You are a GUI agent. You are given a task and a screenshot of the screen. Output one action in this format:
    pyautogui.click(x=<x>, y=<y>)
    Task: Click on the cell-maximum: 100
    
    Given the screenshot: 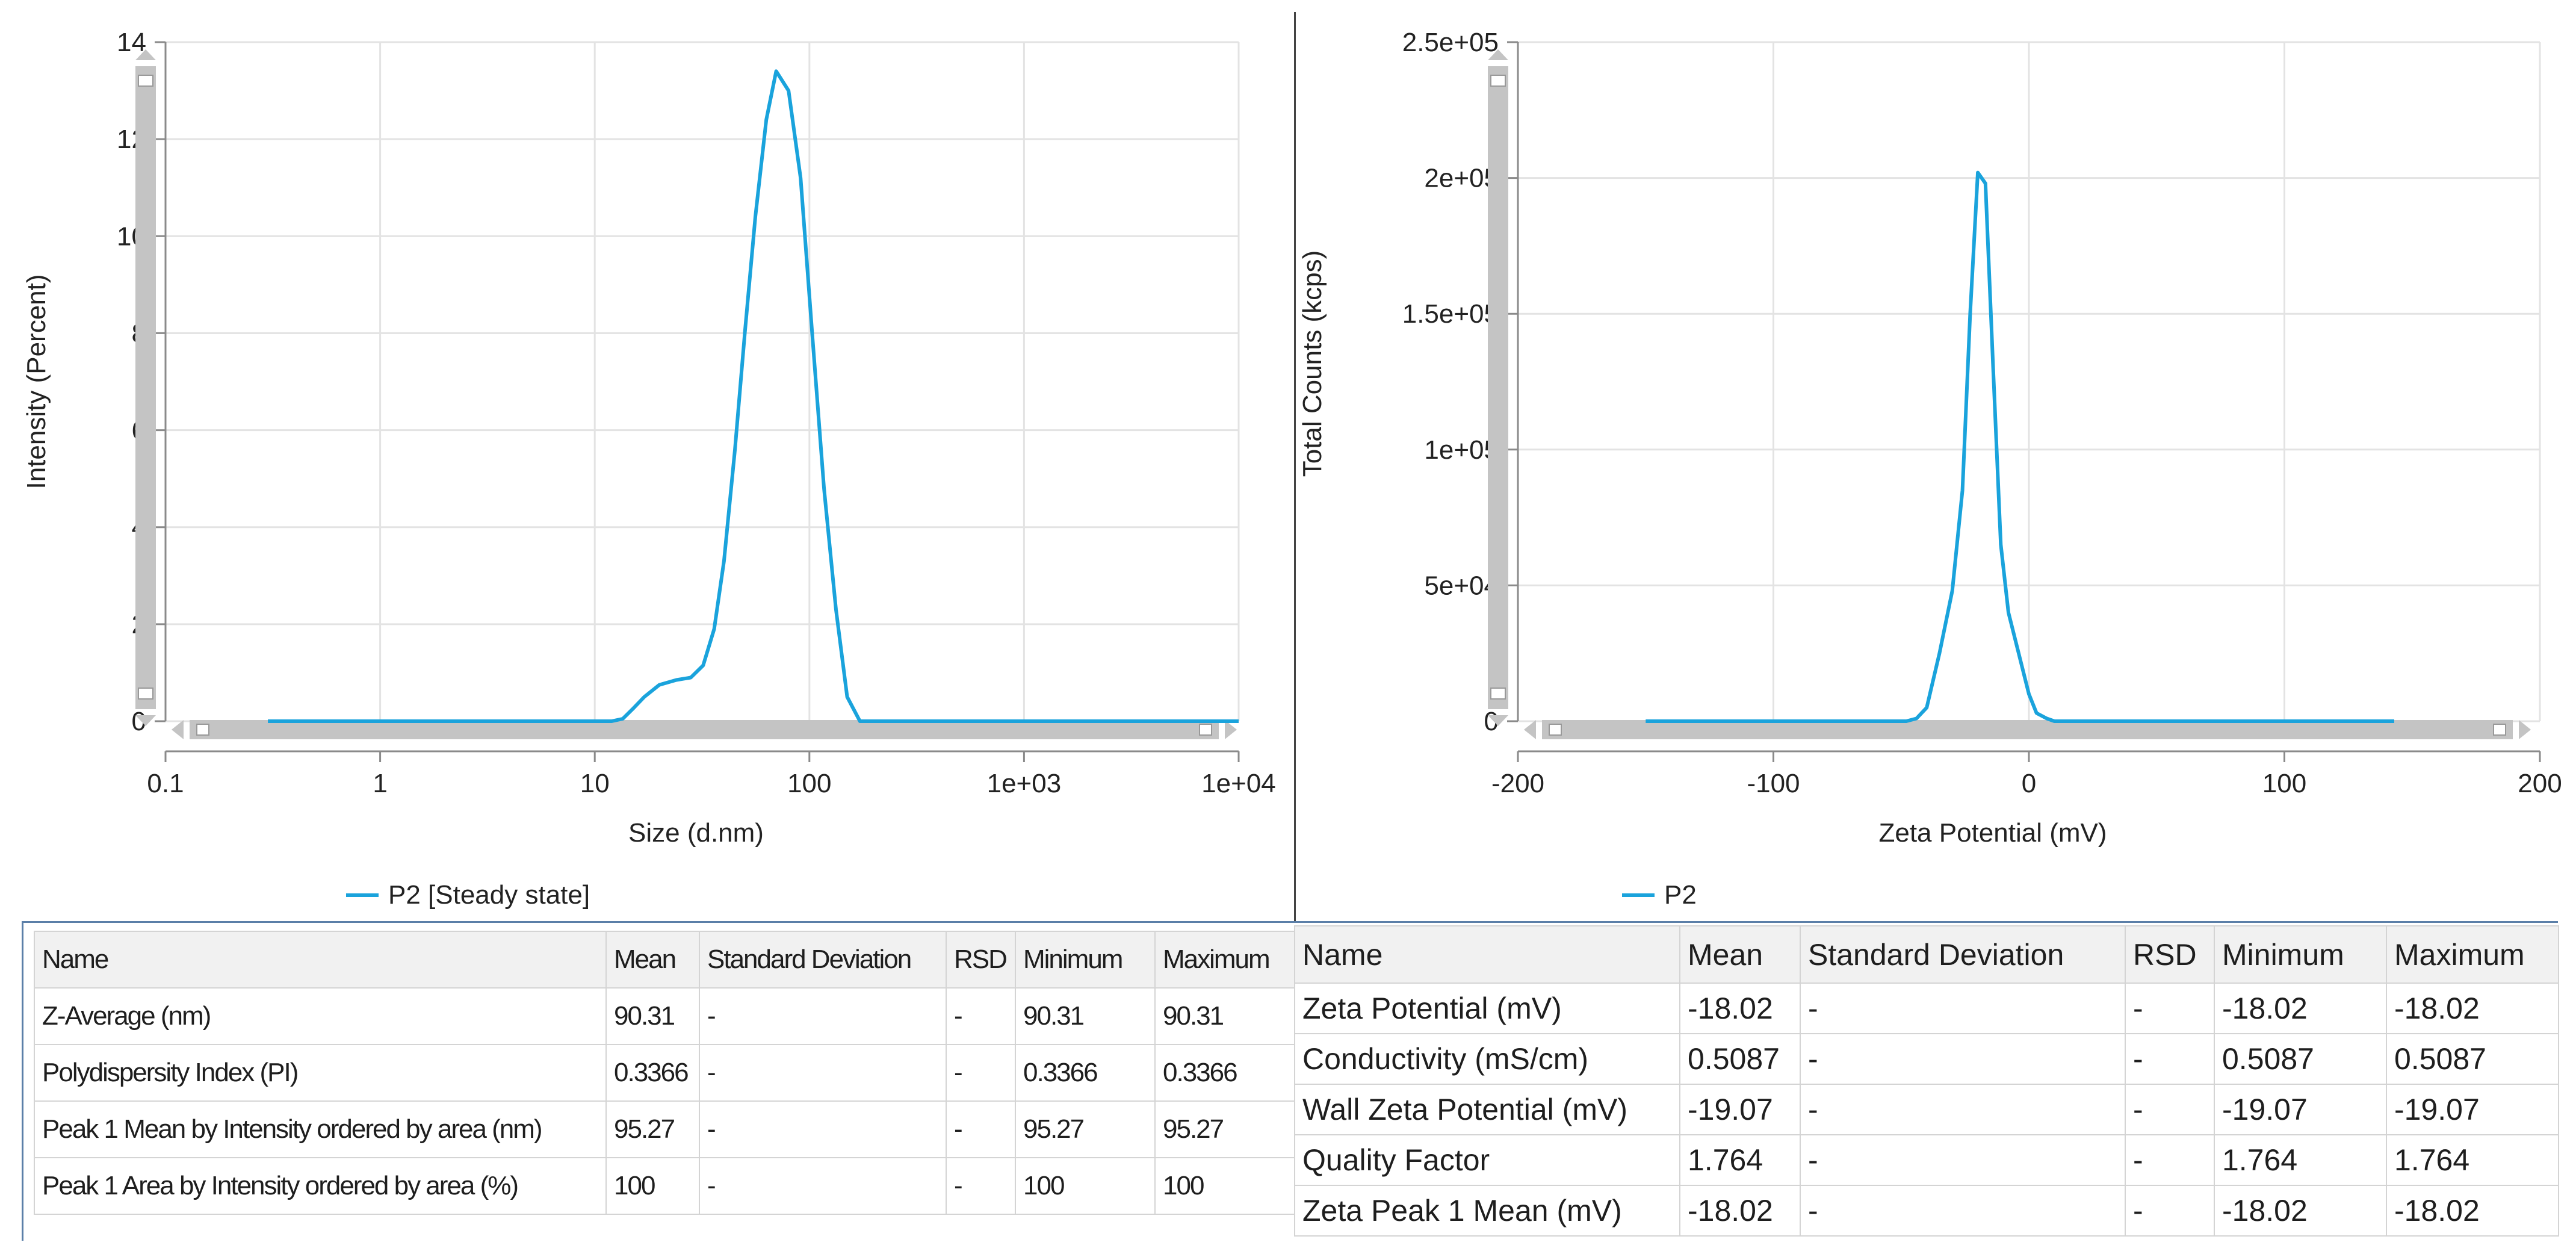 What is the action you would take?
    pyautogui.click(x=1224, y=1186)
    